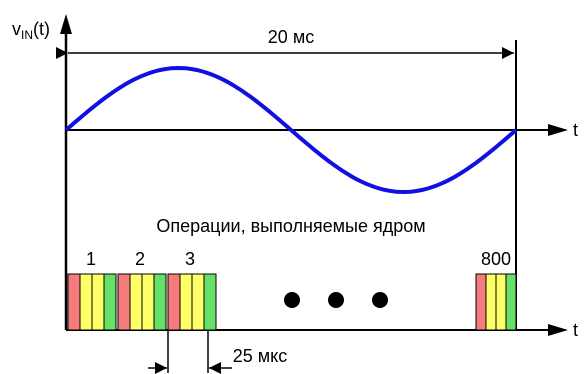  I want to click on y-axis-arrow-icon, so click(66, 24).